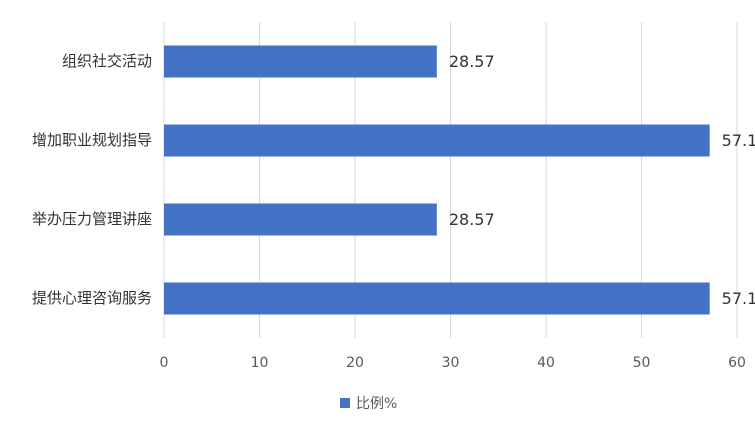 This screenshot has width=755, height=435. I want to click on y-tick-label: 增加职业规划指导, so click(92, 140).